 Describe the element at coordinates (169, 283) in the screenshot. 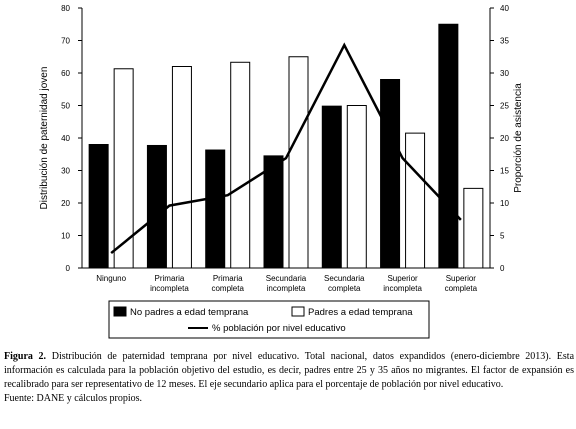

I see `category-label: Primaria incompleta` at that location.